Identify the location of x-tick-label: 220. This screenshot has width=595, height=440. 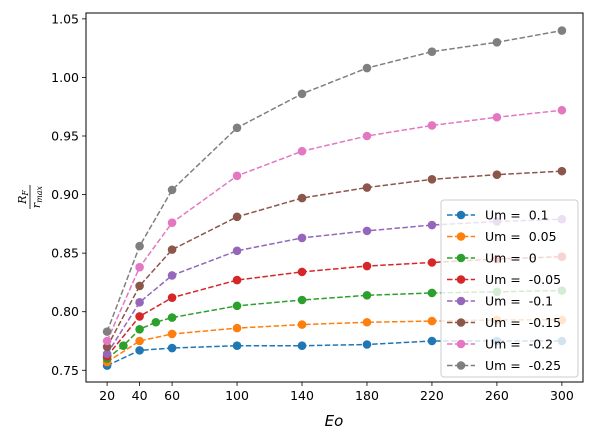
(432, 395).